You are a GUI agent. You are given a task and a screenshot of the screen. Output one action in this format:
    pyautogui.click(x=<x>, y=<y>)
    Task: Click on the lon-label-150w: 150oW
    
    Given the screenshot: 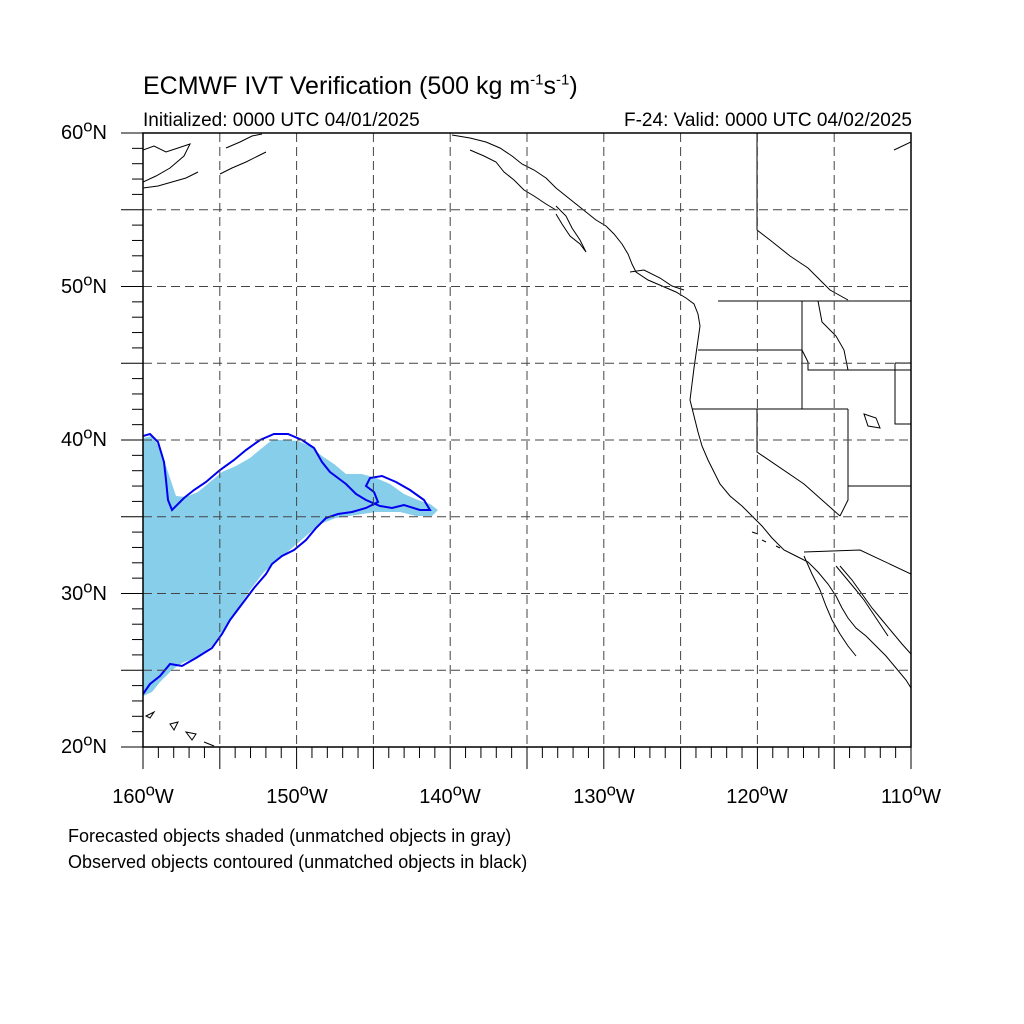 What is the action you would take?
    pyautogui.click(x=297, y=794)
    